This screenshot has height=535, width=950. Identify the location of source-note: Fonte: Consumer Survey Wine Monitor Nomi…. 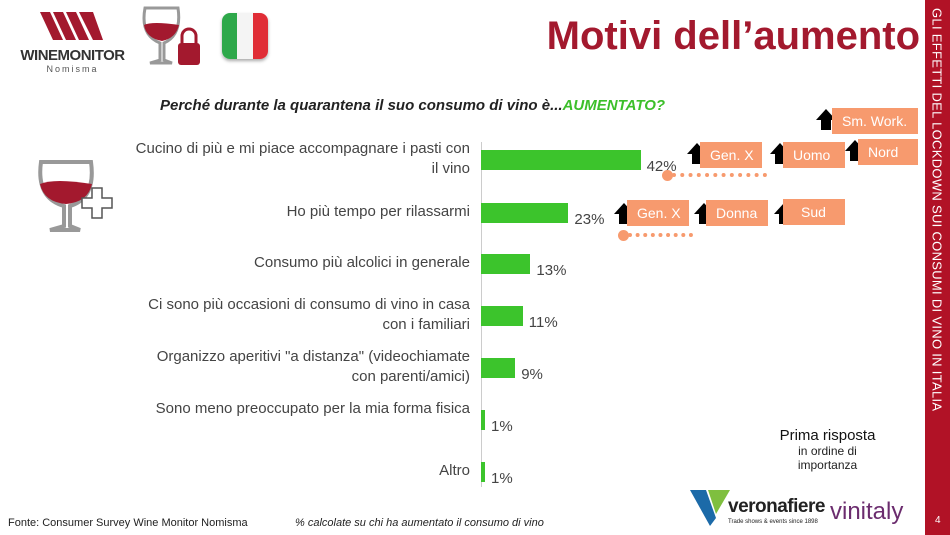
(128, 523).